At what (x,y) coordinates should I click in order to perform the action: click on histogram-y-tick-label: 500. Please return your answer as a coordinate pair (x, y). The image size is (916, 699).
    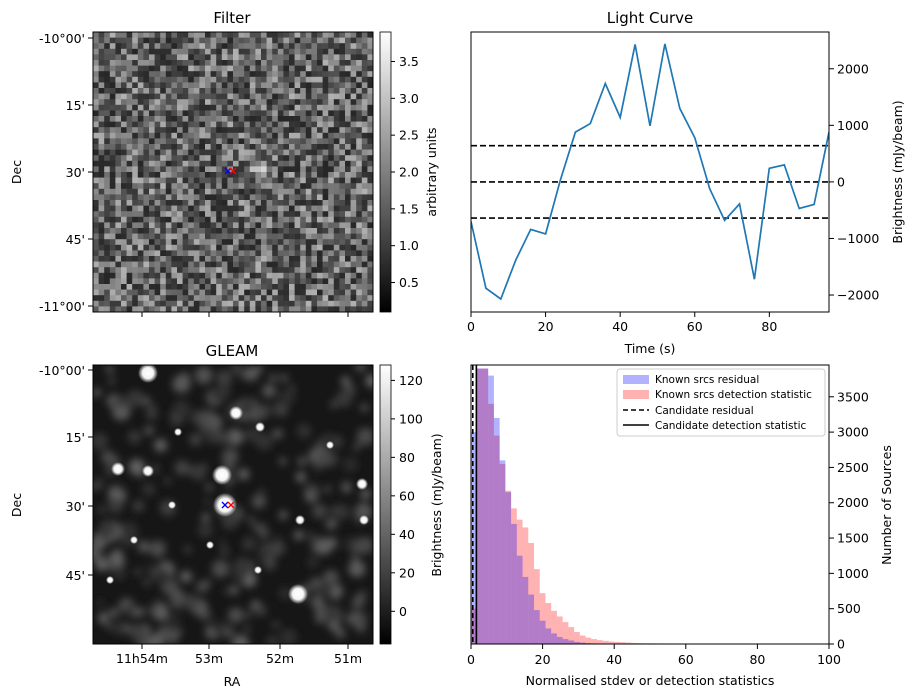
    Looking at the image, I should click on (849, 608).